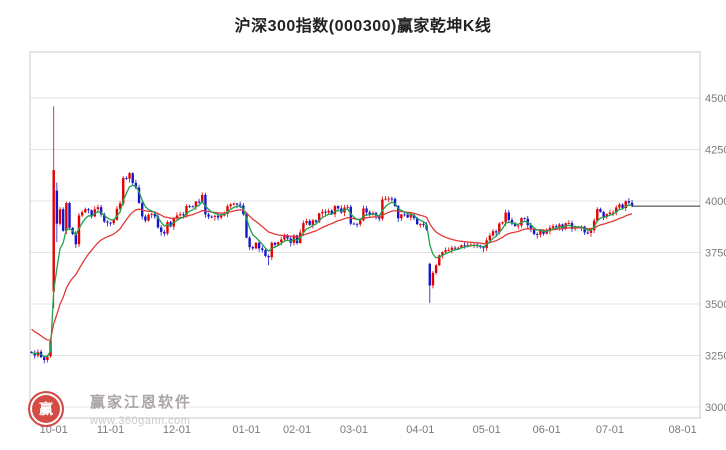  I want to click on watermark-brand: 赢家江恩软件, so click(141, 402).